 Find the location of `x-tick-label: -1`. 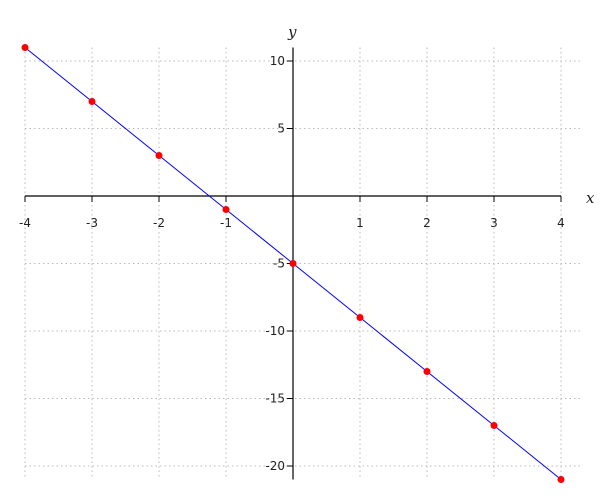

x-tick-label: -1 is located at coordinates (226, 223).